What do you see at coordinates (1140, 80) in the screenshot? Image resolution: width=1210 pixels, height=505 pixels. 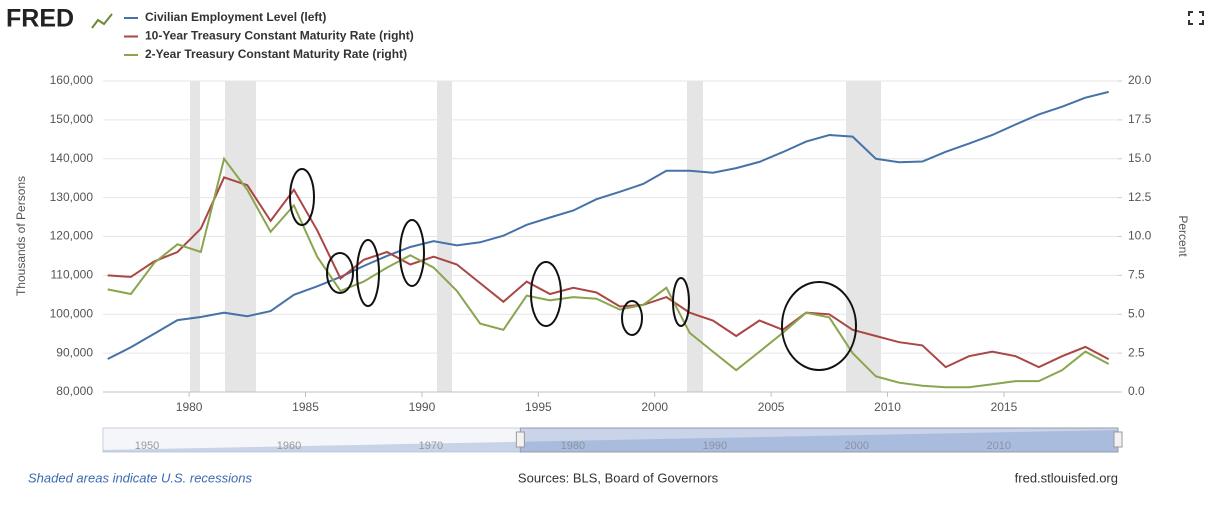 I see `y2-tick-label: 20.0` at bounding box center [1140, 80].